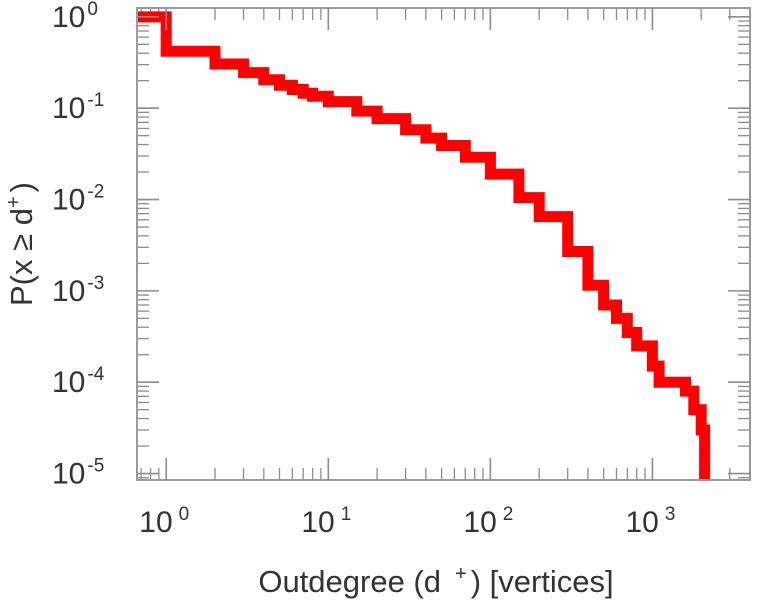 The image size is (766, 600). What do you see at coordinates (95, 192) in the screenshot?
I see `y-tick-label-exp: -2` at bounding box center [95, 192].